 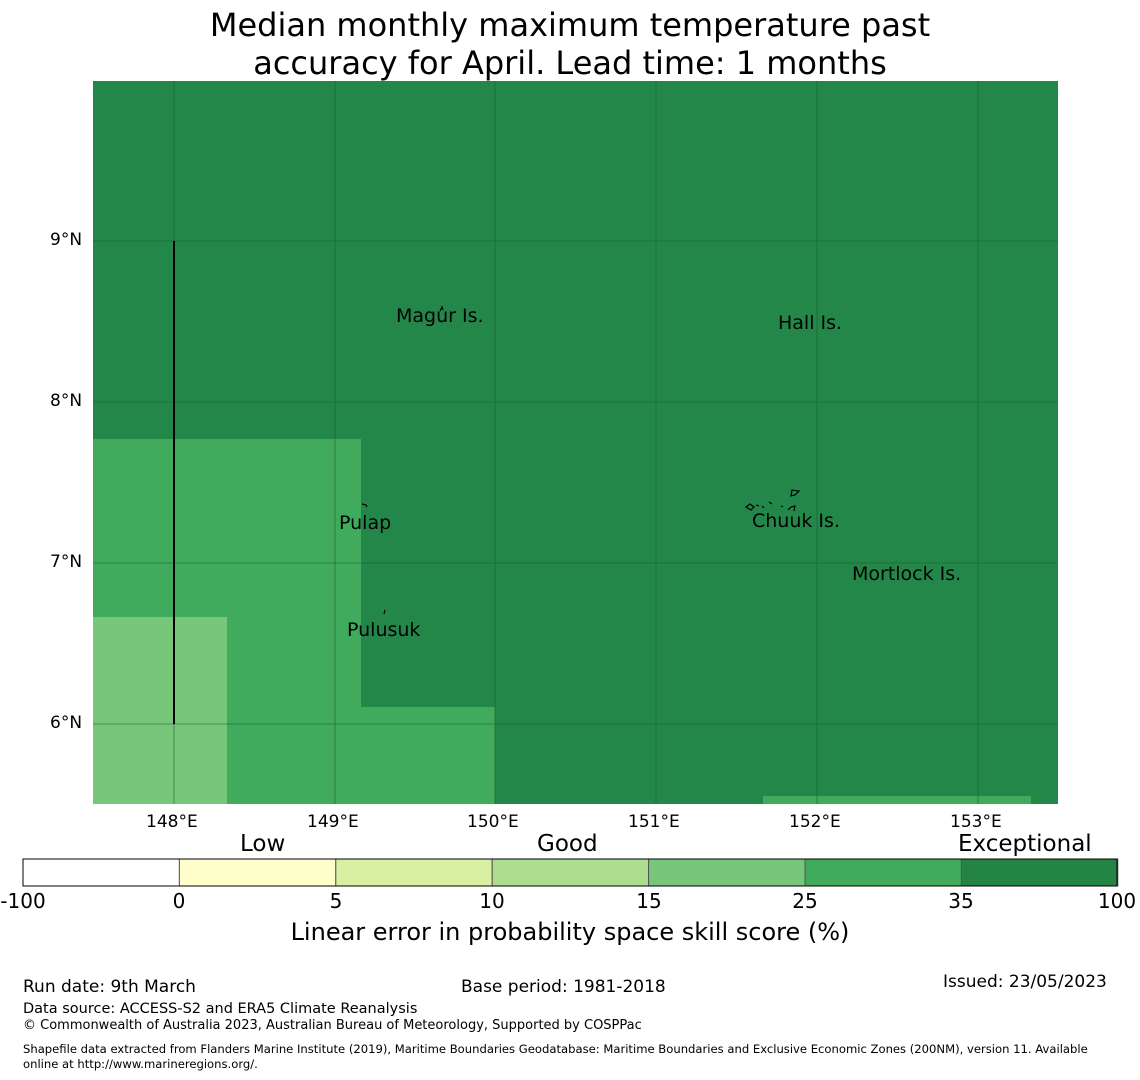 I want to click on lon-tick-151e: 151°E, so click(x=654, y=822).